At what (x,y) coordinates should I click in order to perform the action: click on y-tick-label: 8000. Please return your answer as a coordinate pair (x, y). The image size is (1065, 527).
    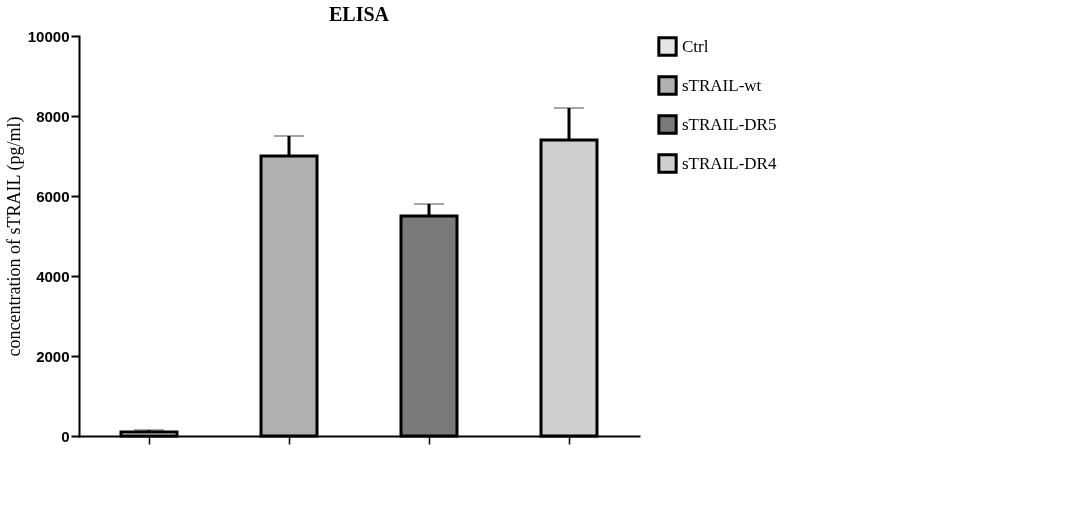
    Looking at the image, I should click on (53, 116).